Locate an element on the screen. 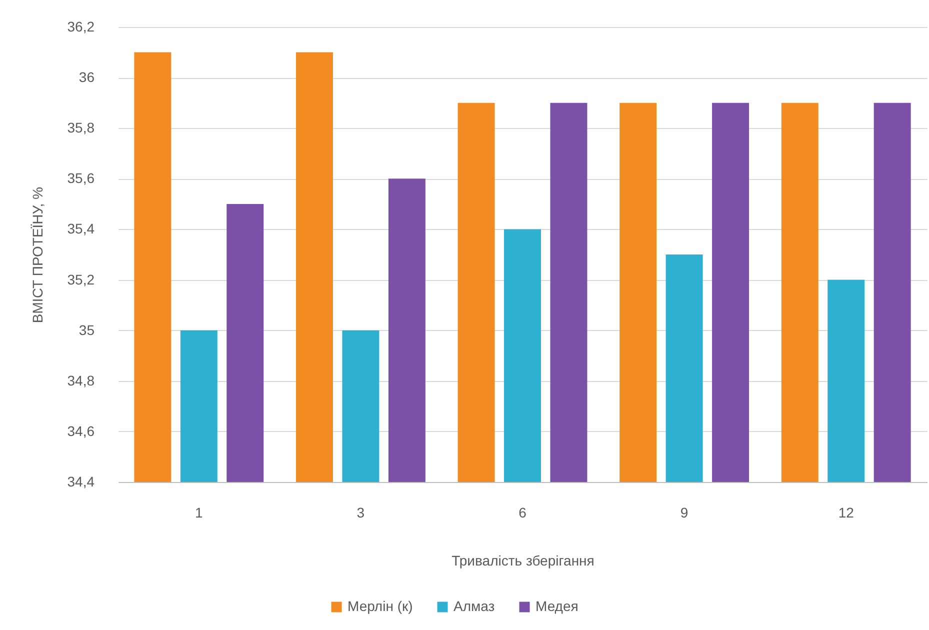 The width and height of the screenshot is (929, 630). legend-label: Медея is located at coordinates (557, 606).